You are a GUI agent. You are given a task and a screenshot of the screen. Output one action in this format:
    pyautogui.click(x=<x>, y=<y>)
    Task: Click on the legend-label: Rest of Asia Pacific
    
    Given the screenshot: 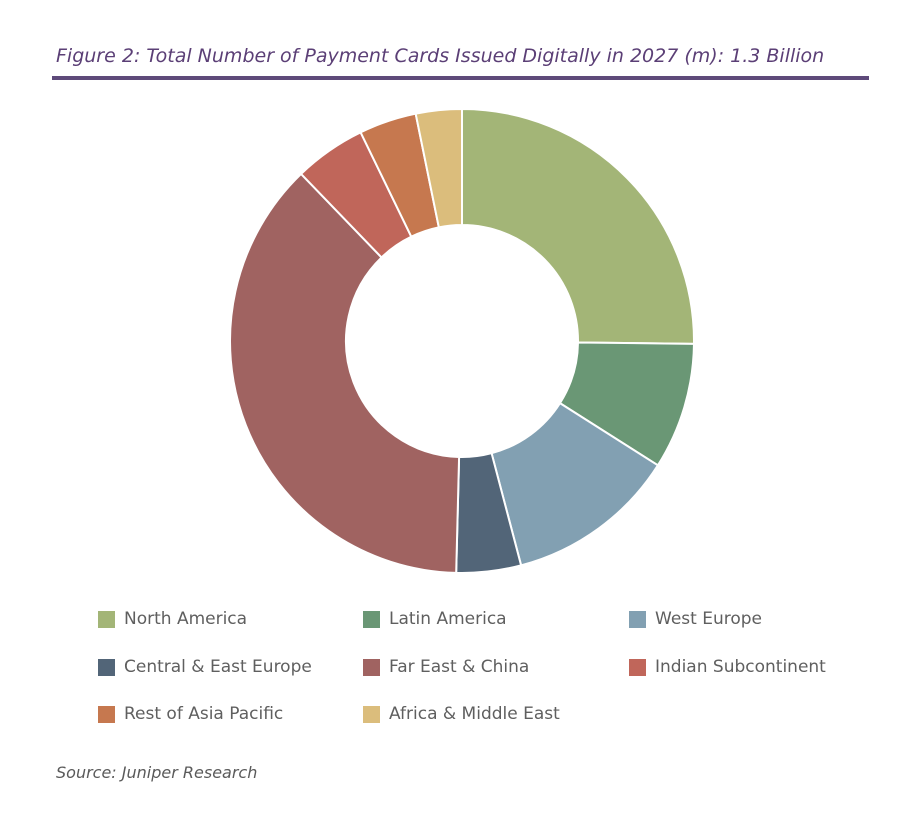 What is the action you would take?
    pyautogui.click(x=204, y=714)
    